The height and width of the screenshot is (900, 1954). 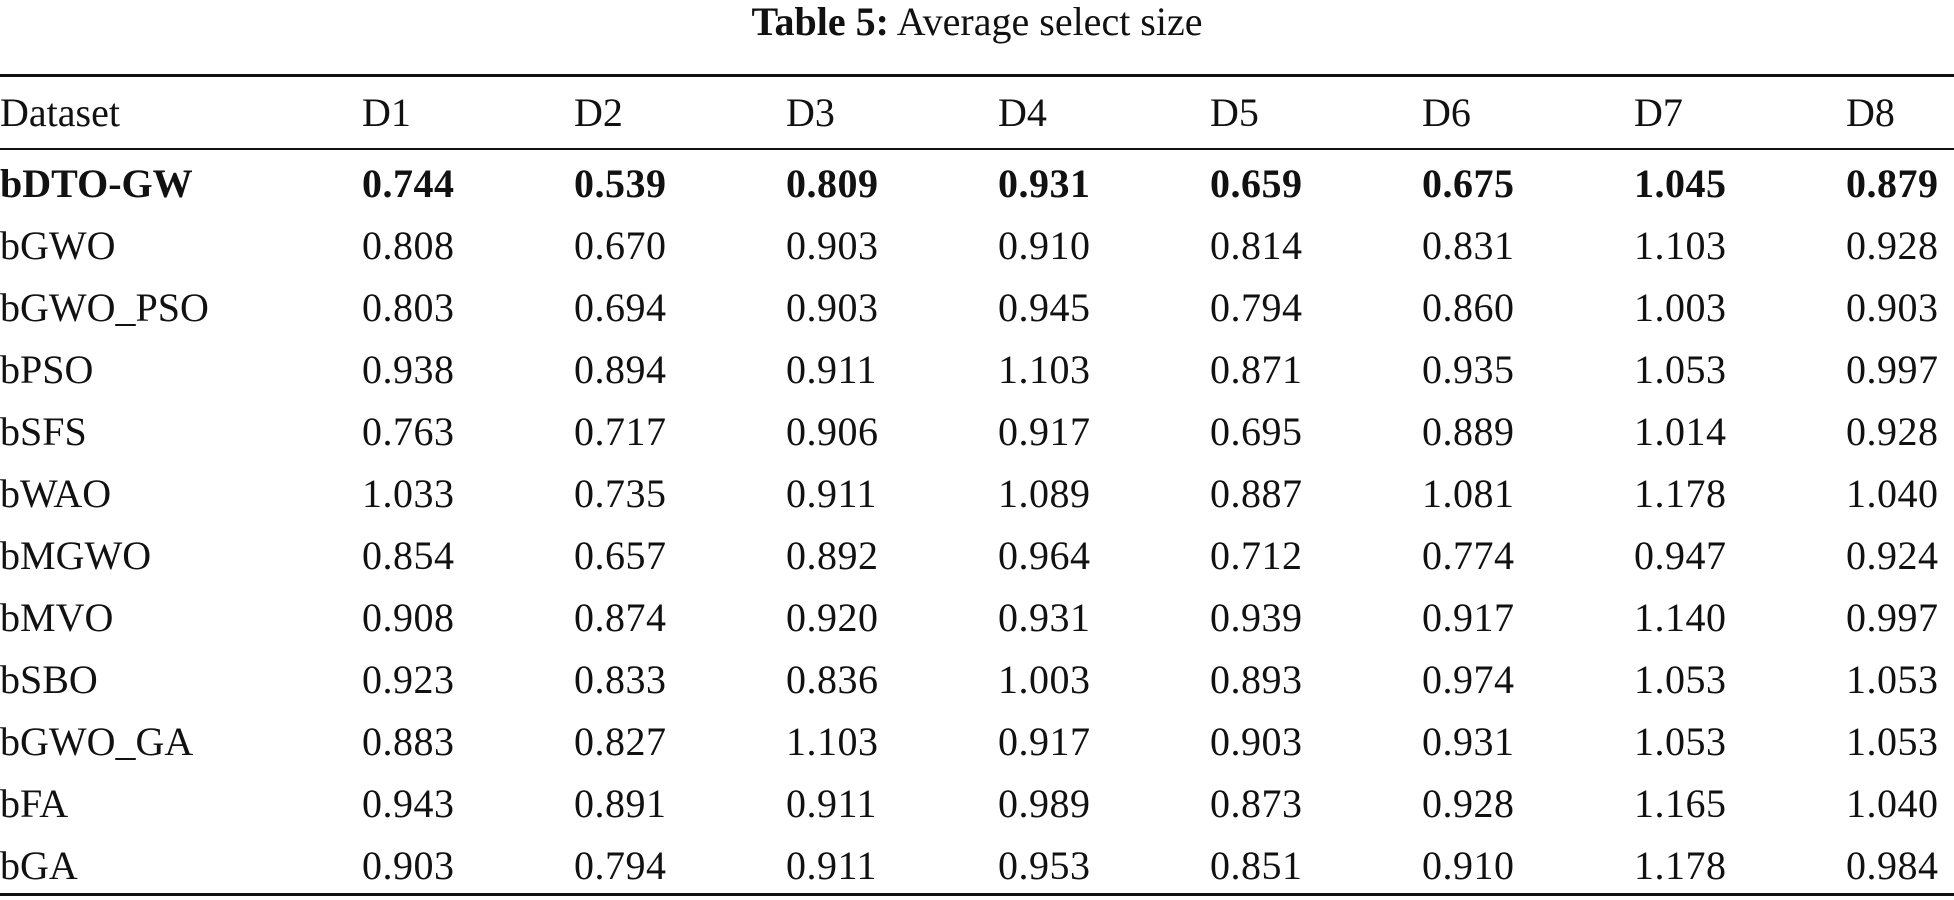 What do you see at coordinates (832, 555) in the screenshot?
I see `value-cell: 0.892` at bounding box center [832, 555].